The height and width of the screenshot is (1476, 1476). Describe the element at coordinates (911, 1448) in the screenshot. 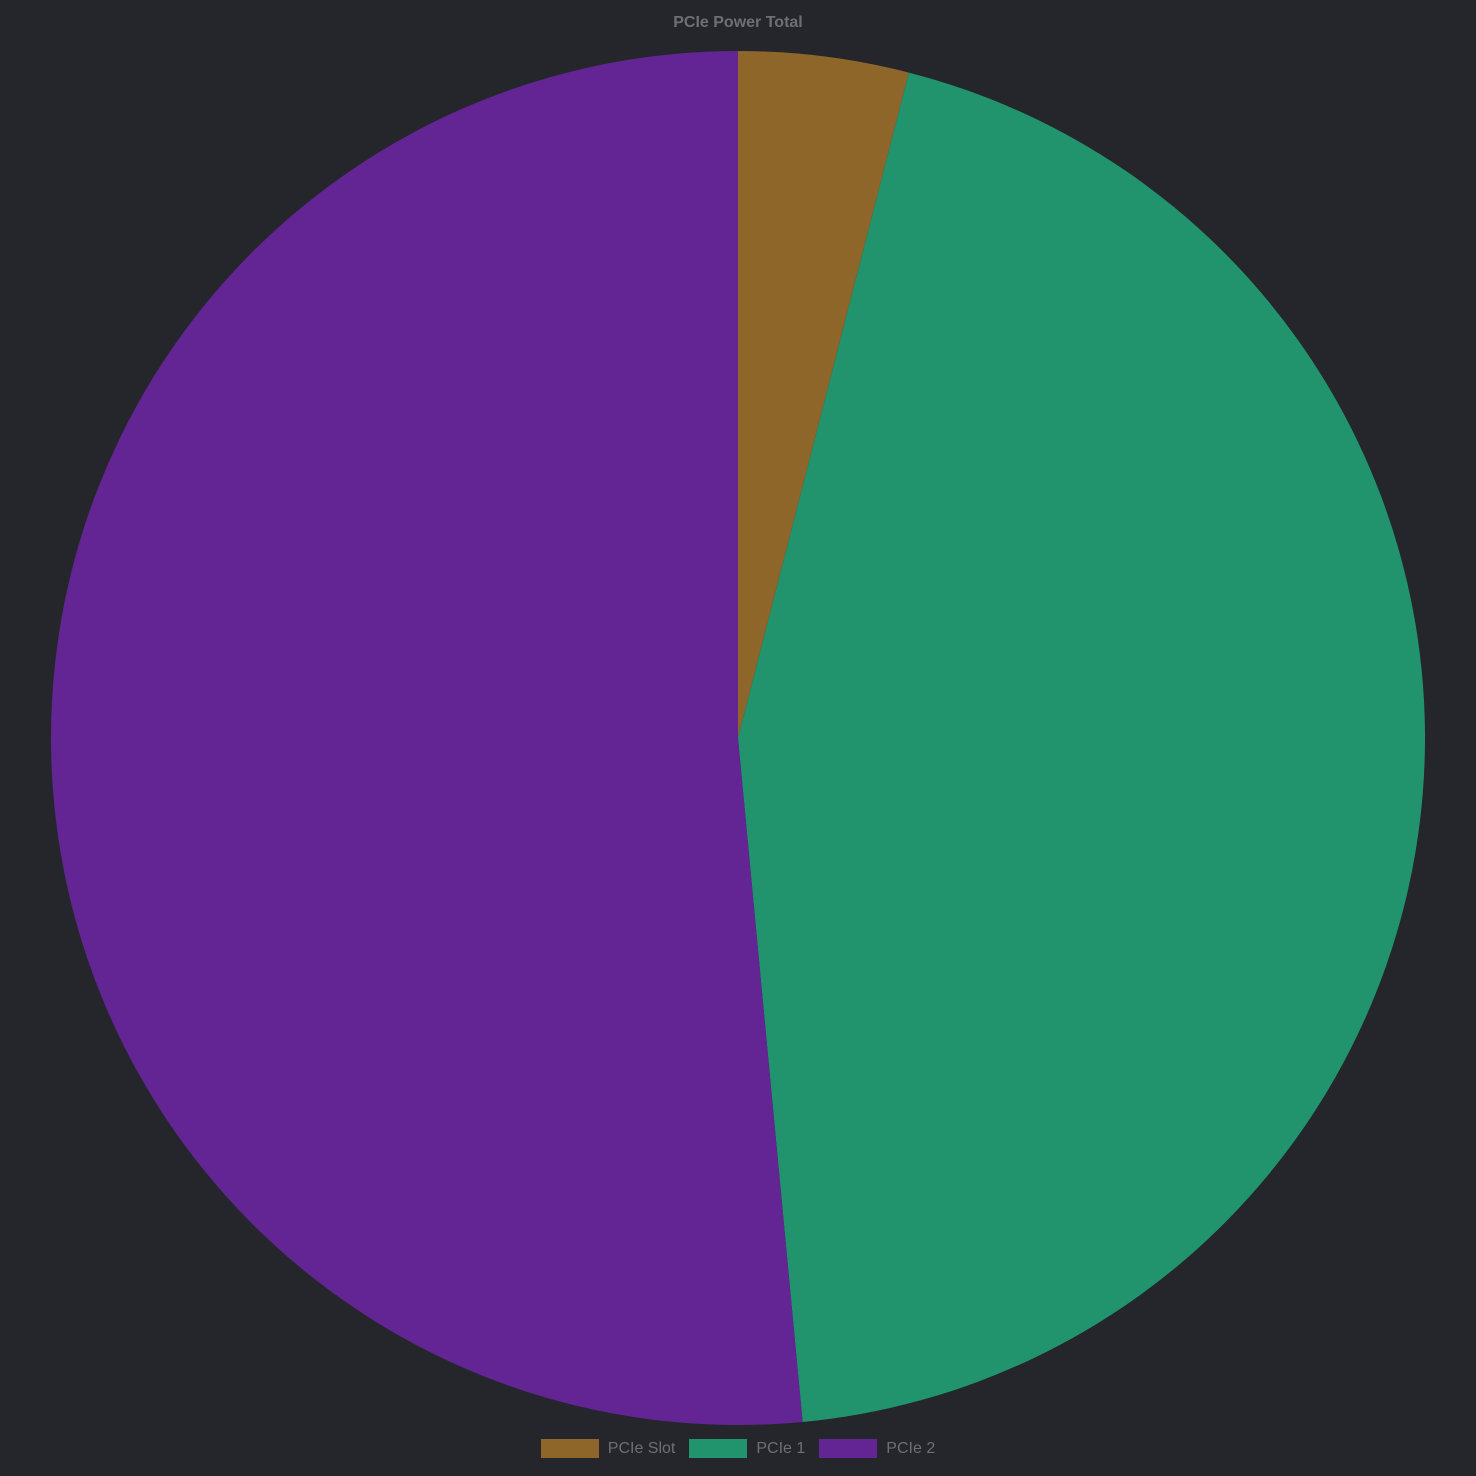

I see `legend-label-pcie-2: PCIe 2` at that location.